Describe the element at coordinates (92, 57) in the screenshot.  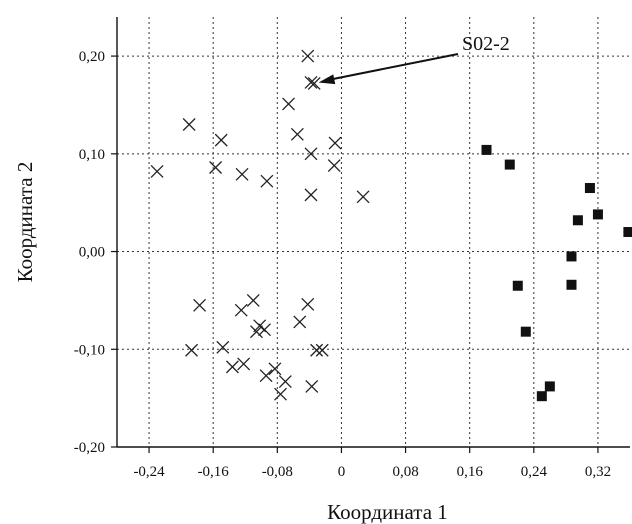
I see `y-tick-label: 0,20` at that location.